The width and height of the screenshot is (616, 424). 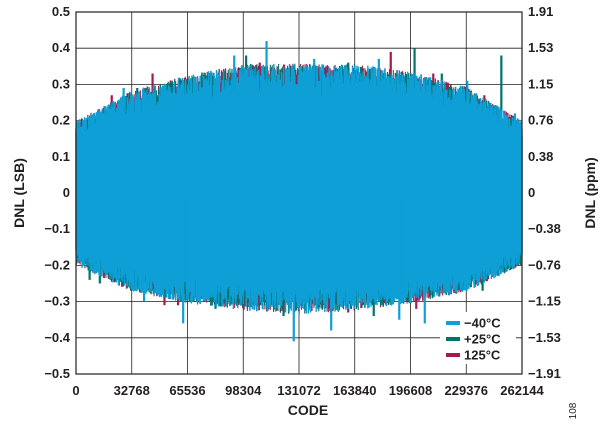 I want to click on y2-tick-label: −1.15, so click(x=544, y=301).